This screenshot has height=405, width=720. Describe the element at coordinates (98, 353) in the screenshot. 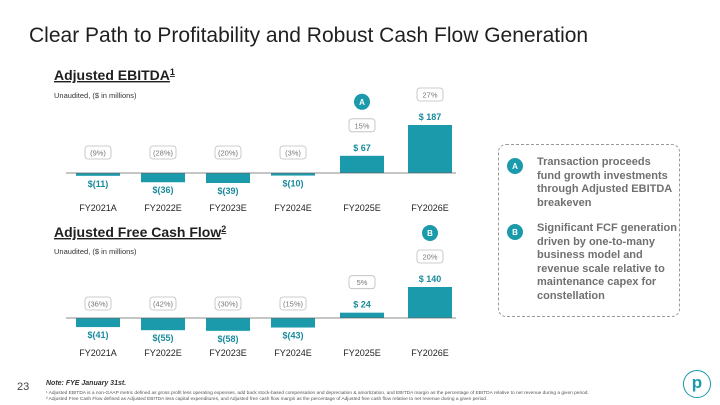

I see `category-label-1-0: FY2021A` at that location.